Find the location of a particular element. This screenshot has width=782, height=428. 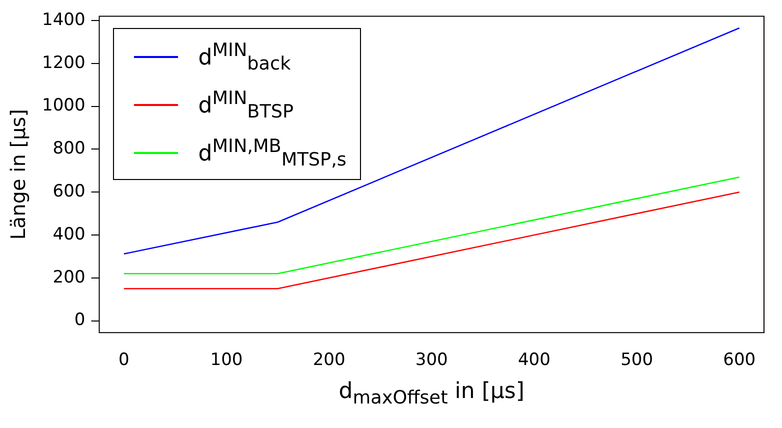

x-tick-label: 0 is located at coordinates (124, 360).